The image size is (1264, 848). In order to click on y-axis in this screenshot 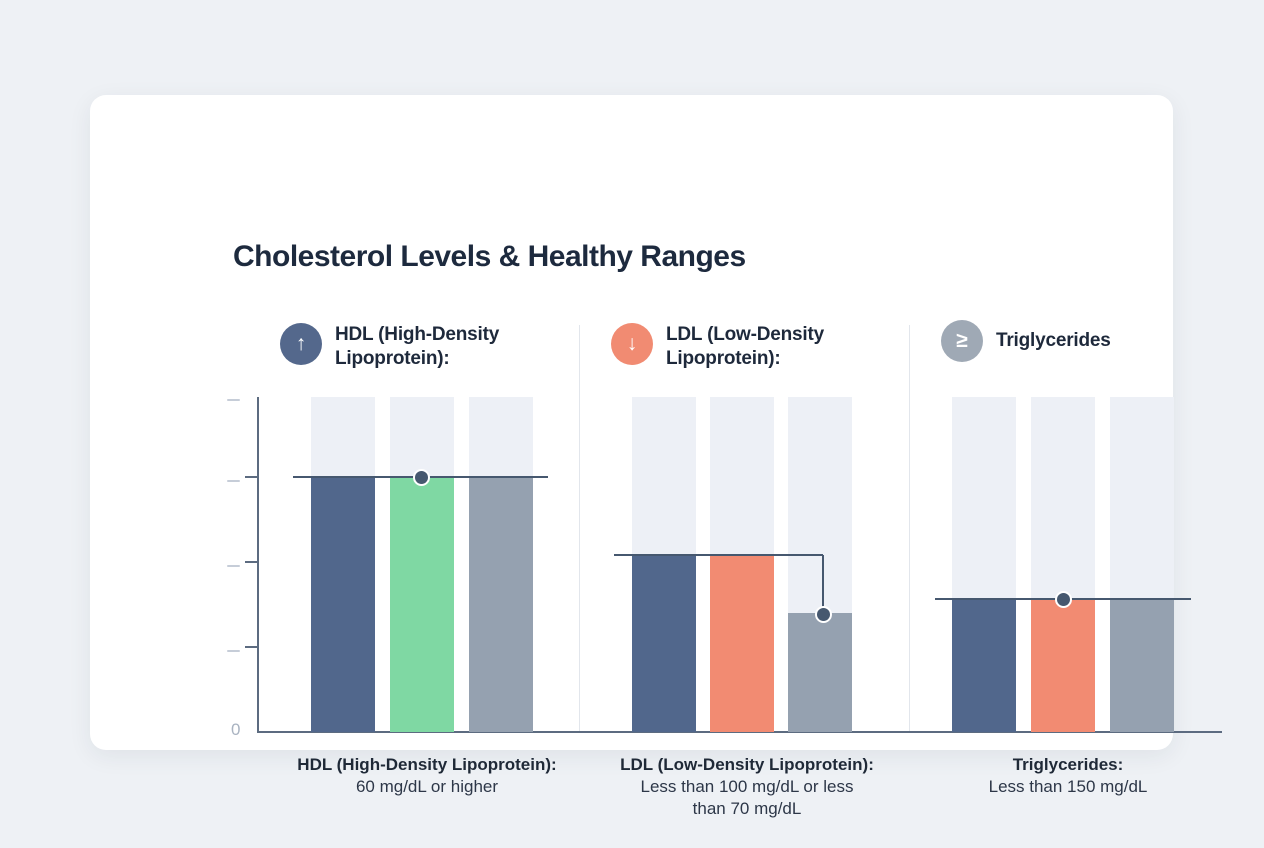, I will do `click(258, 565)`.